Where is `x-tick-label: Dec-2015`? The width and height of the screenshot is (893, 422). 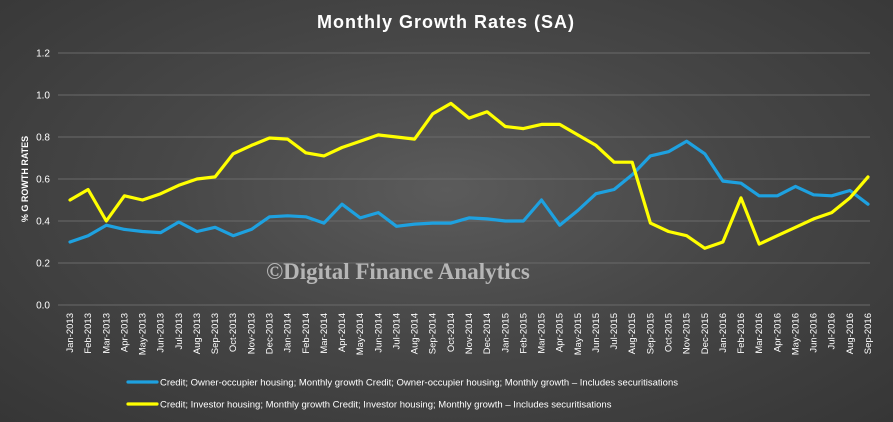
x-tick-label: Dec-2015 is located at coordinates (705, 333).